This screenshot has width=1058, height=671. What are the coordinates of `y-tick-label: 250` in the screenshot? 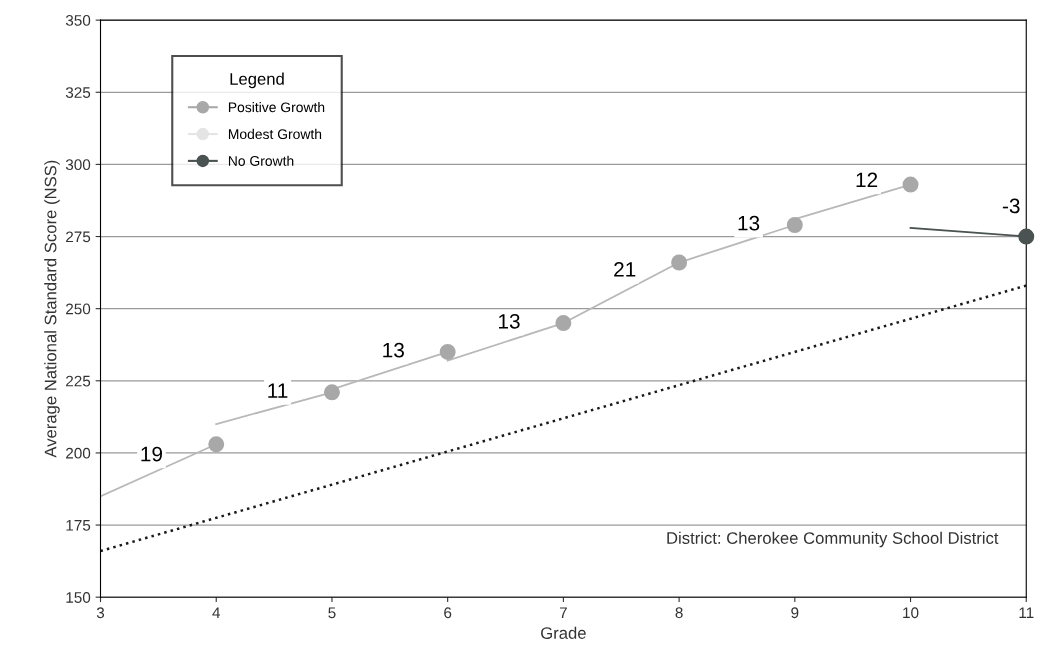 It's located at (78, 309).